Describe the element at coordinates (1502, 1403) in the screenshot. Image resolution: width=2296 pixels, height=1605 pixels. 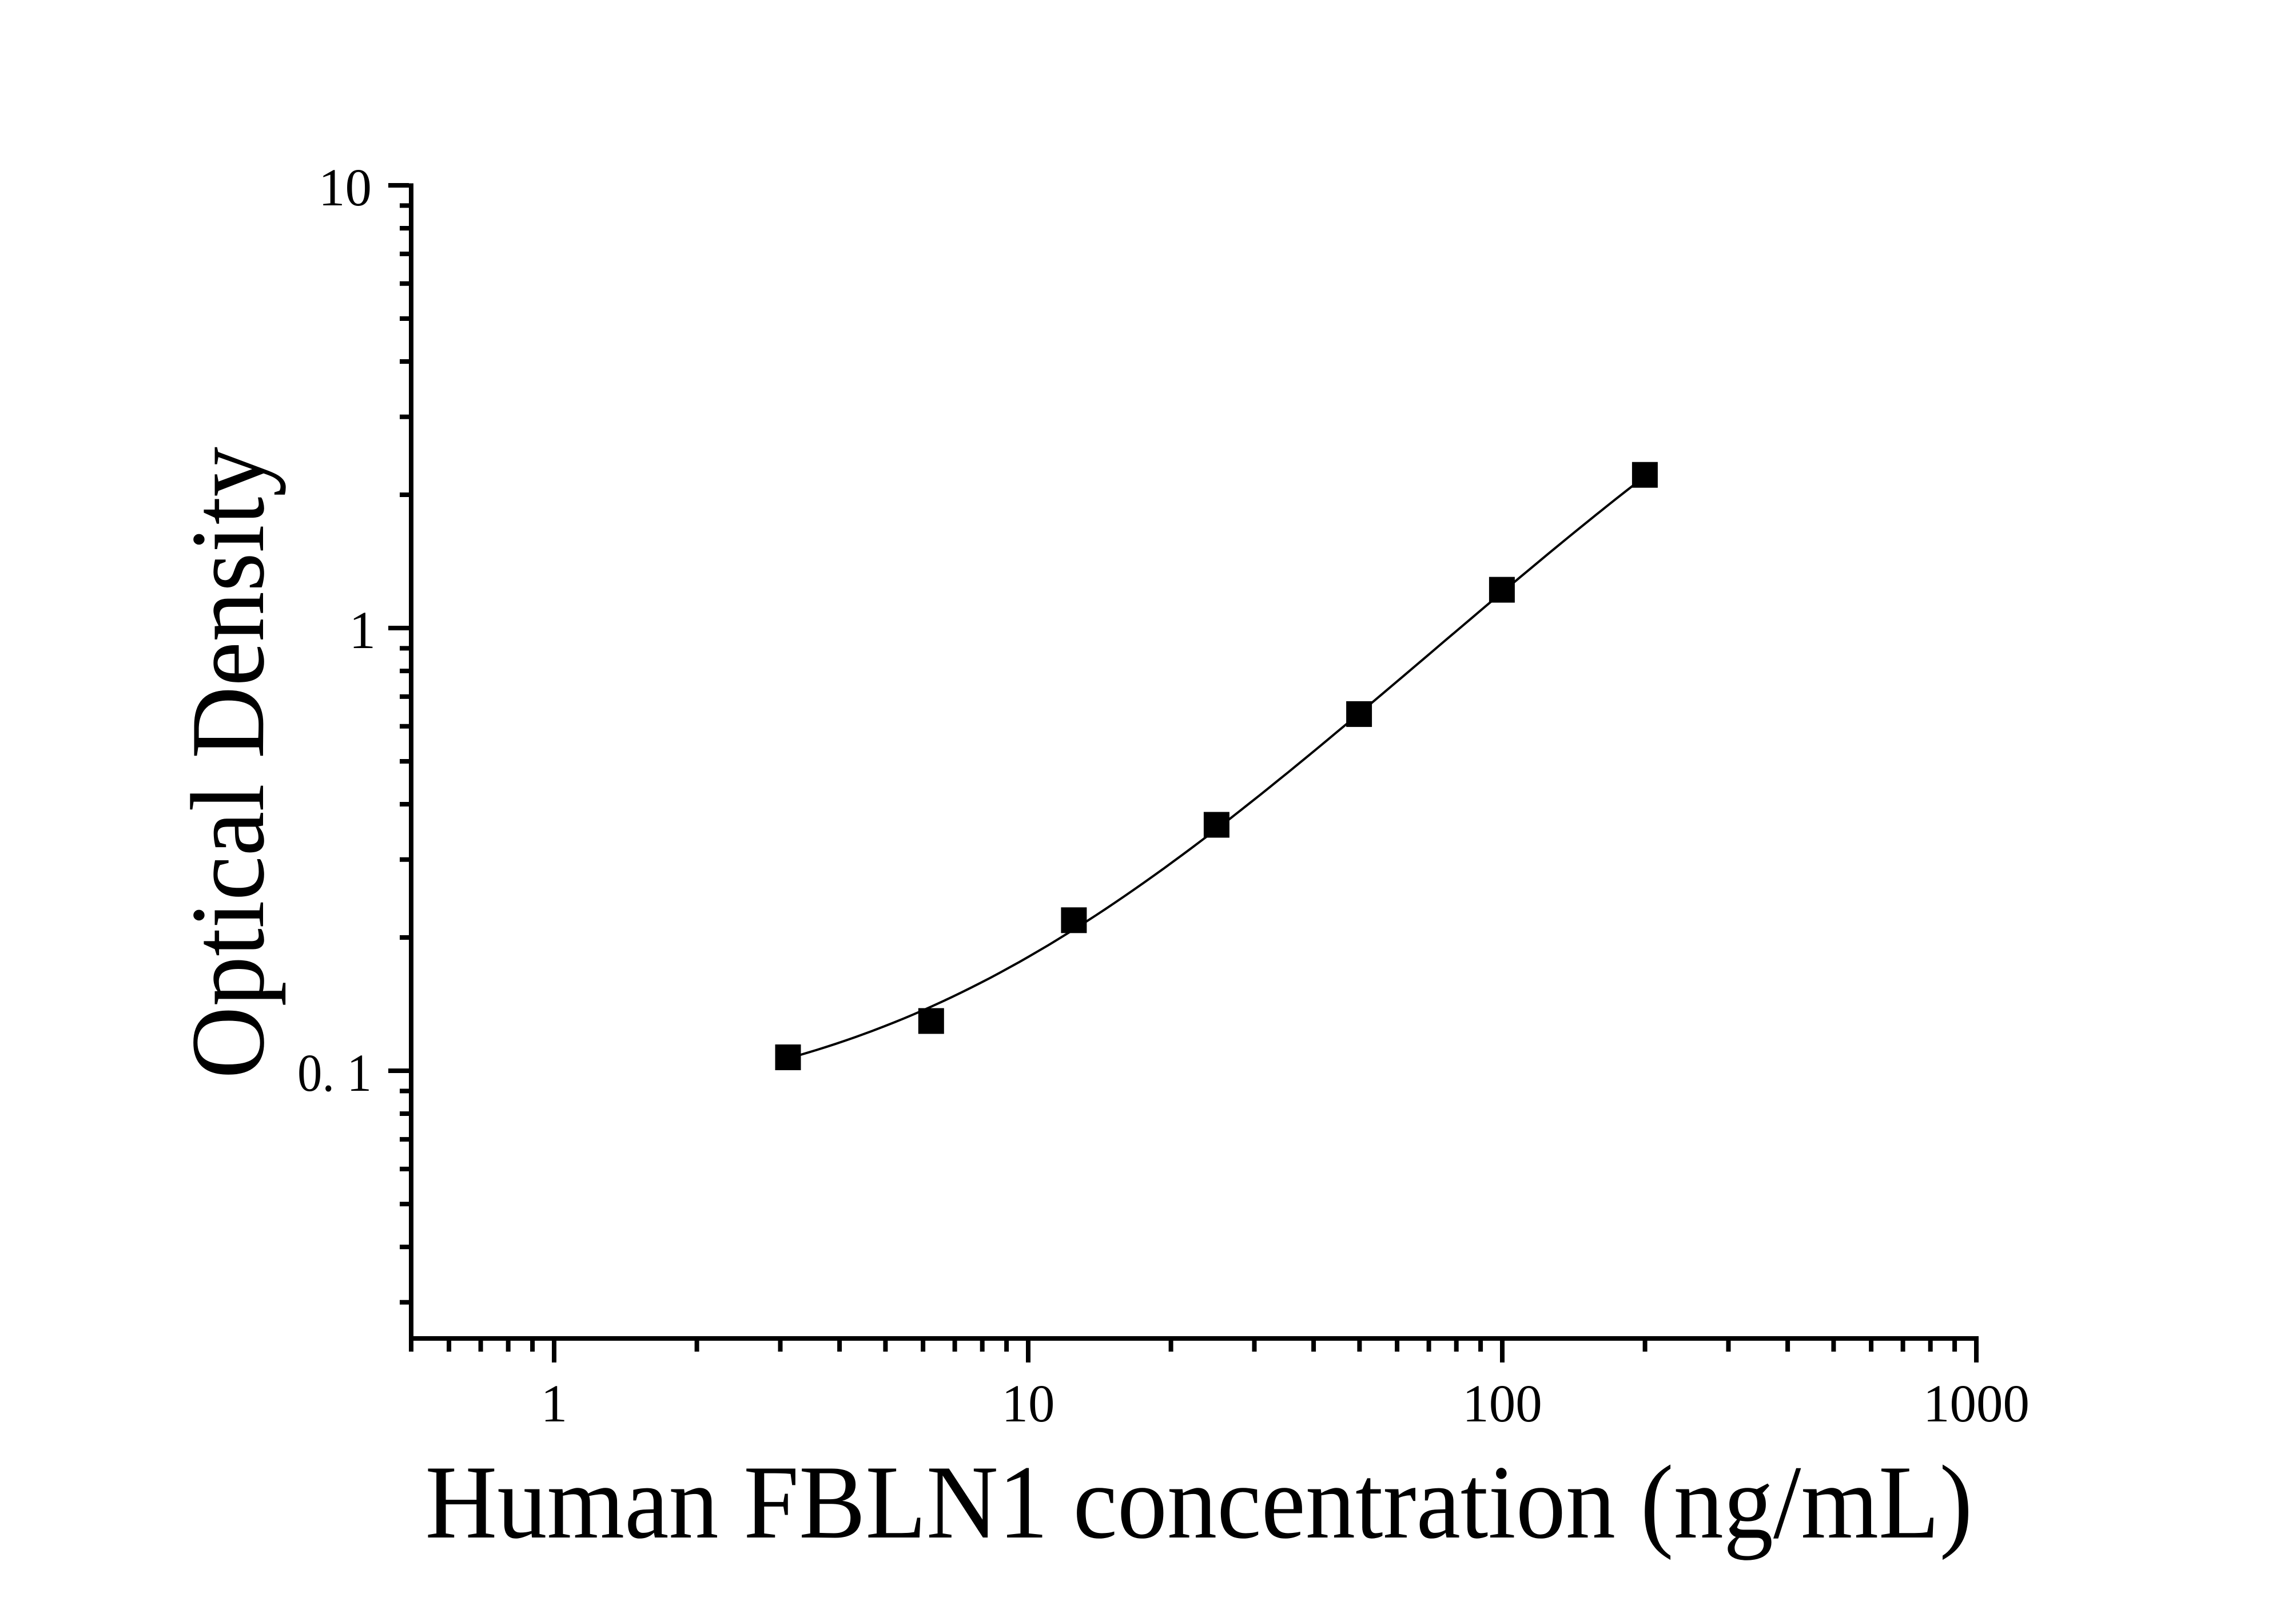
I see `svg-text: 100` at that location.